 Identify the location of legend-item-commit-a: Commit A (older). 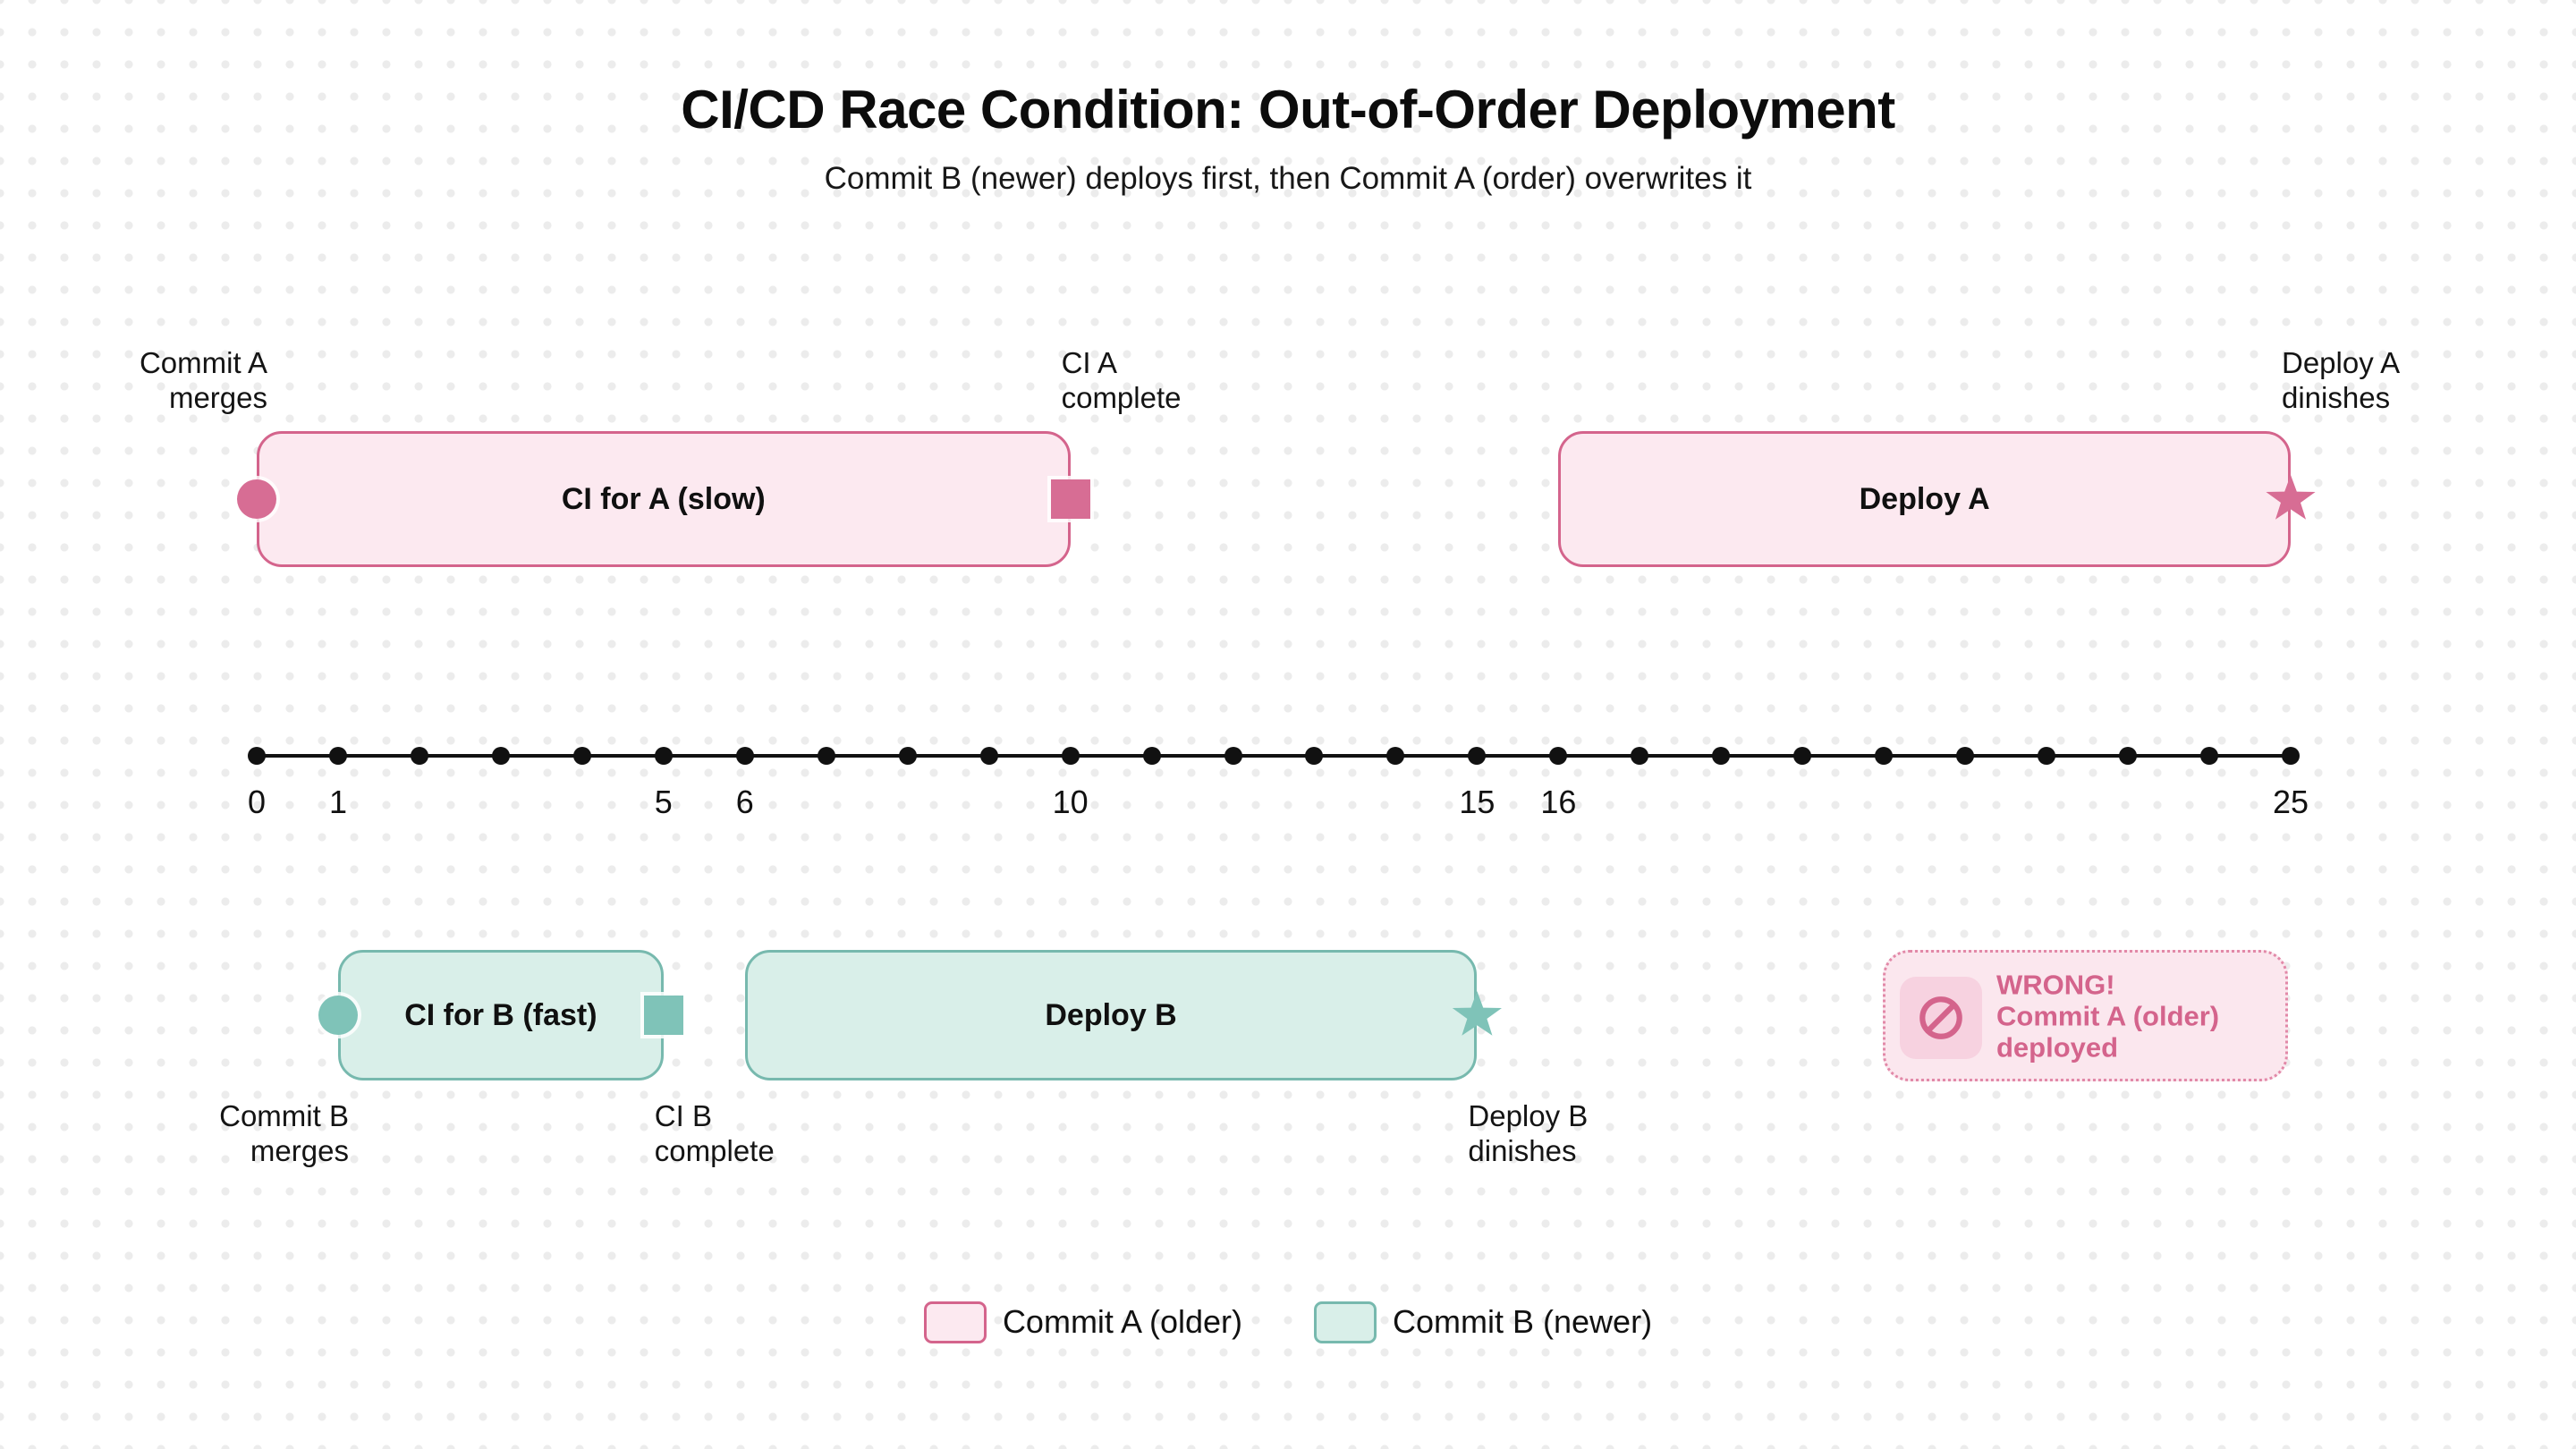
(1083, 1322).